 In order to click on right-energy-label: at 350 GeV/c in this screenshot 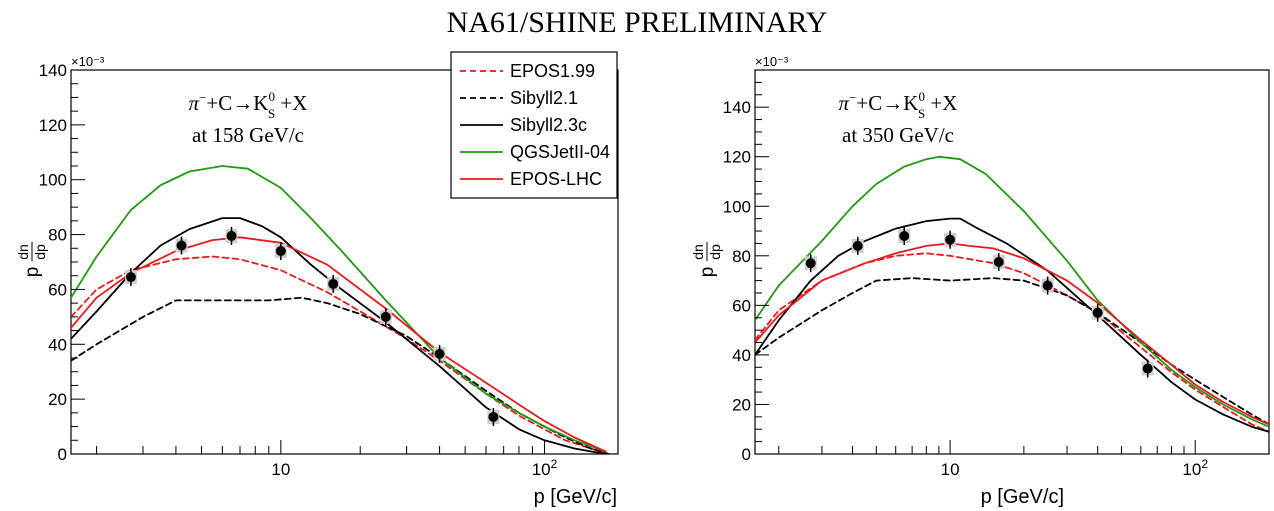, I will do `click(898, 135)`.